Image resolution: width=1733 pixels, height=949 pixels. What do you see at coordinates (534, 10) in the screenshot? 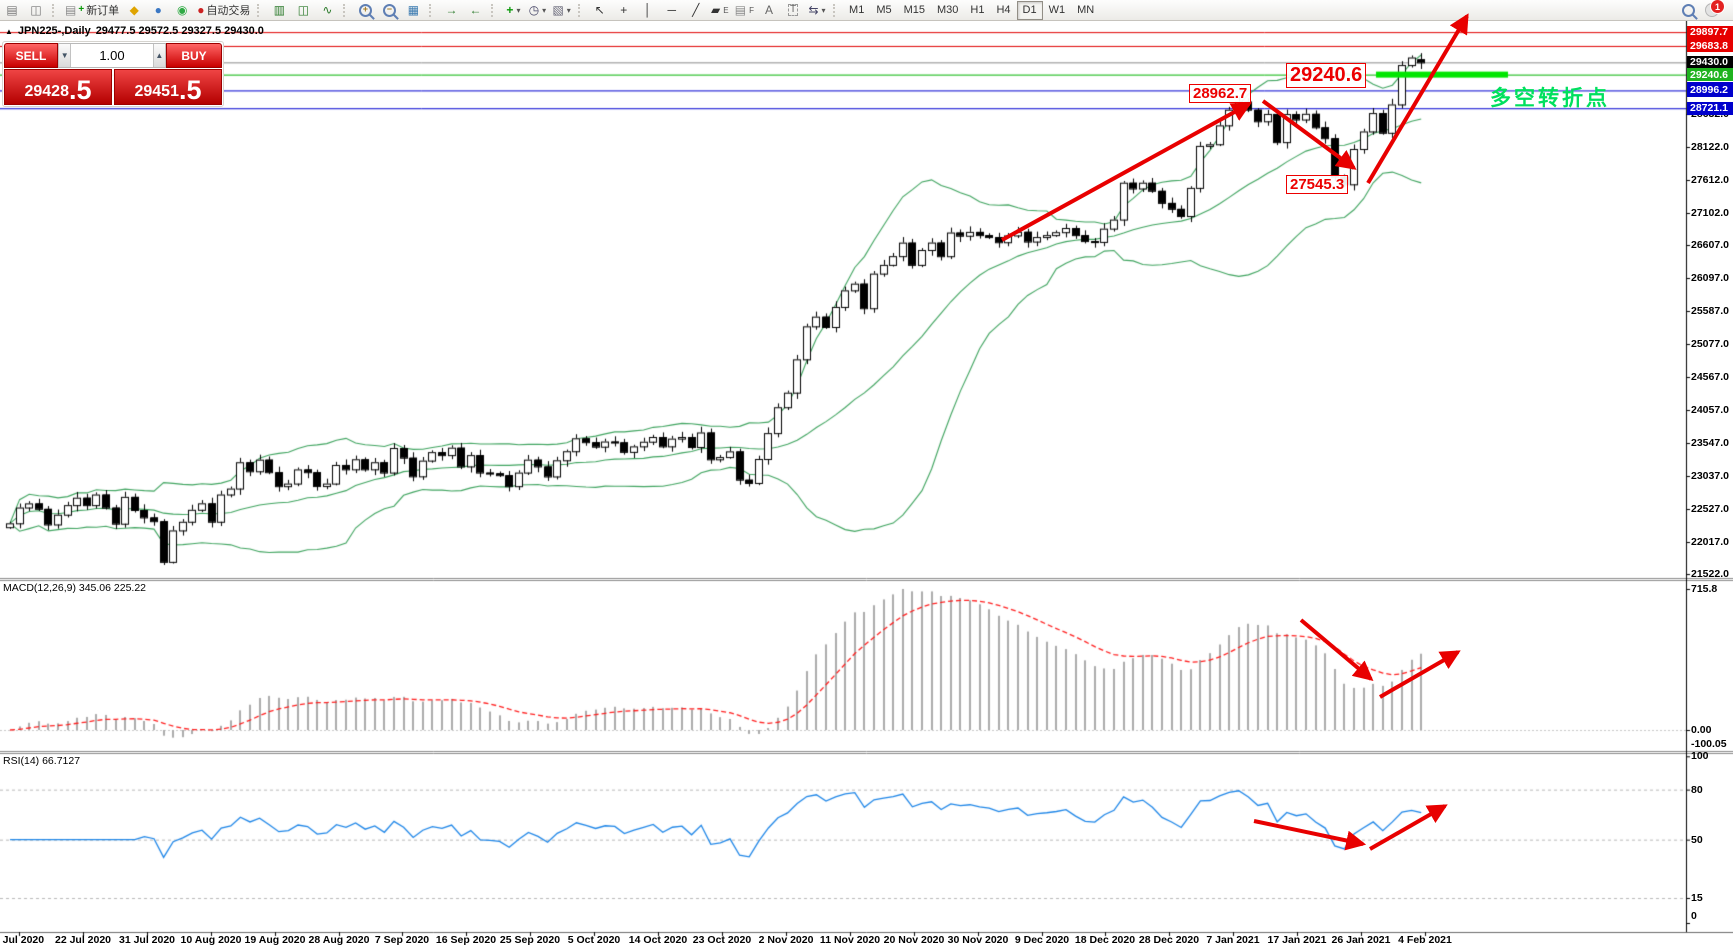
I see `clock-icon: ◷` at bounding box center [534, 10].